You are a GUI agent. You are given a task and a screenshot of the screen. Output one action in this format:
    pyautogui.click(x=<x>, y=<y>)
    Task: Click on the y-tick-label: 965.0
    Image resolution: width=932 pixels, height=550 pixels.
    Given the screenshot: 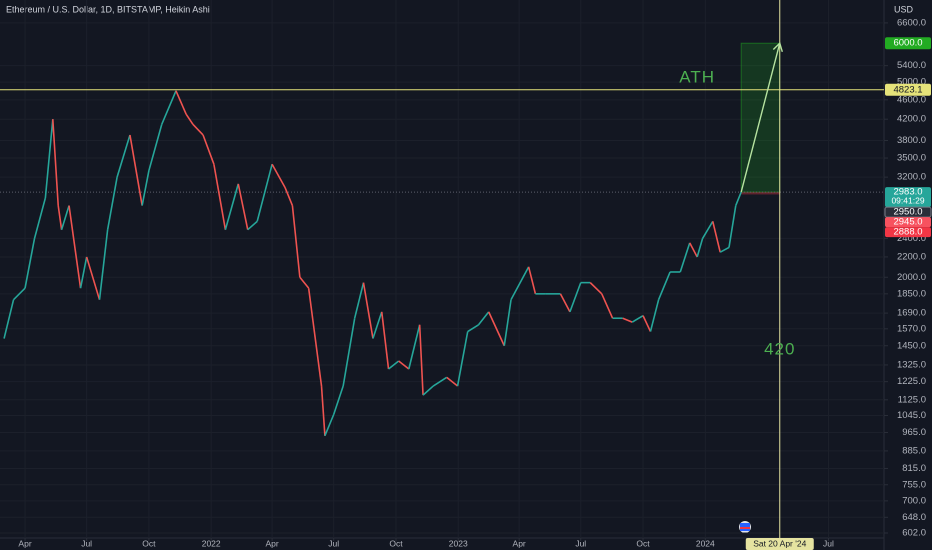 What is the action you would take?
    pyautogui.click(x=914, y=432)
    